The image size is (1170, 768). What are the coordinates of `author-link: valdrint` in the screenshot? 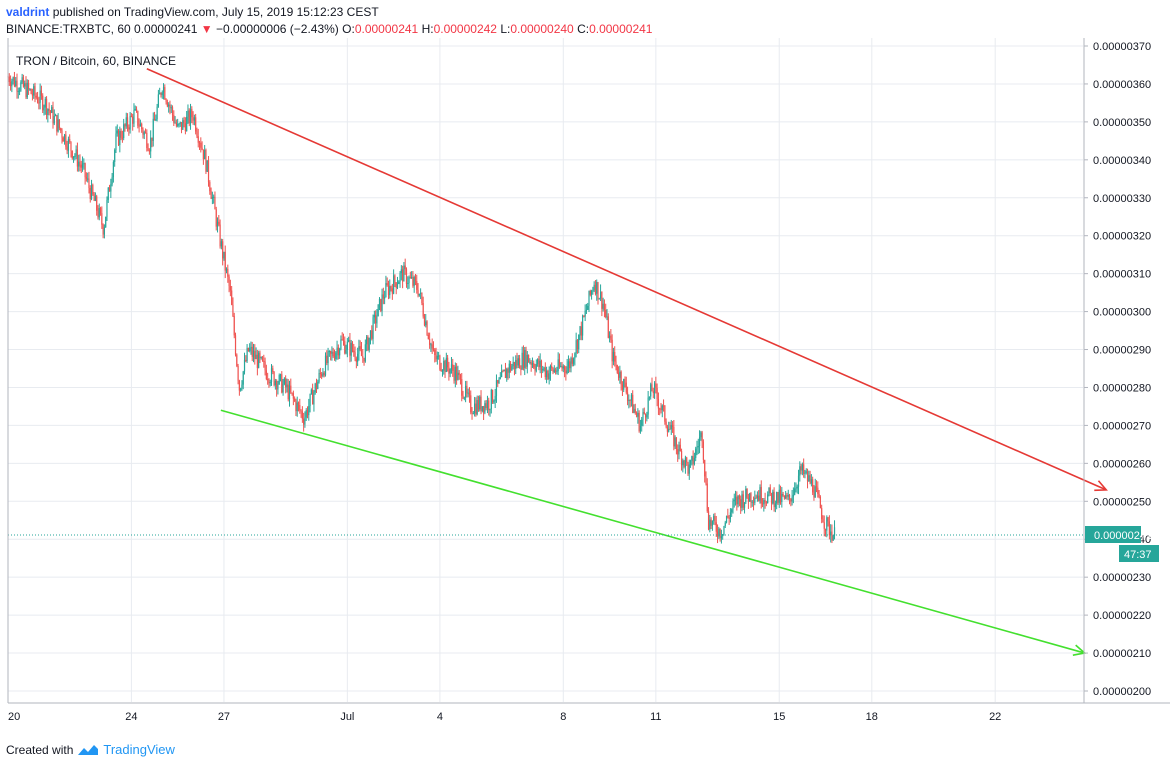 It's located at (28, 12).